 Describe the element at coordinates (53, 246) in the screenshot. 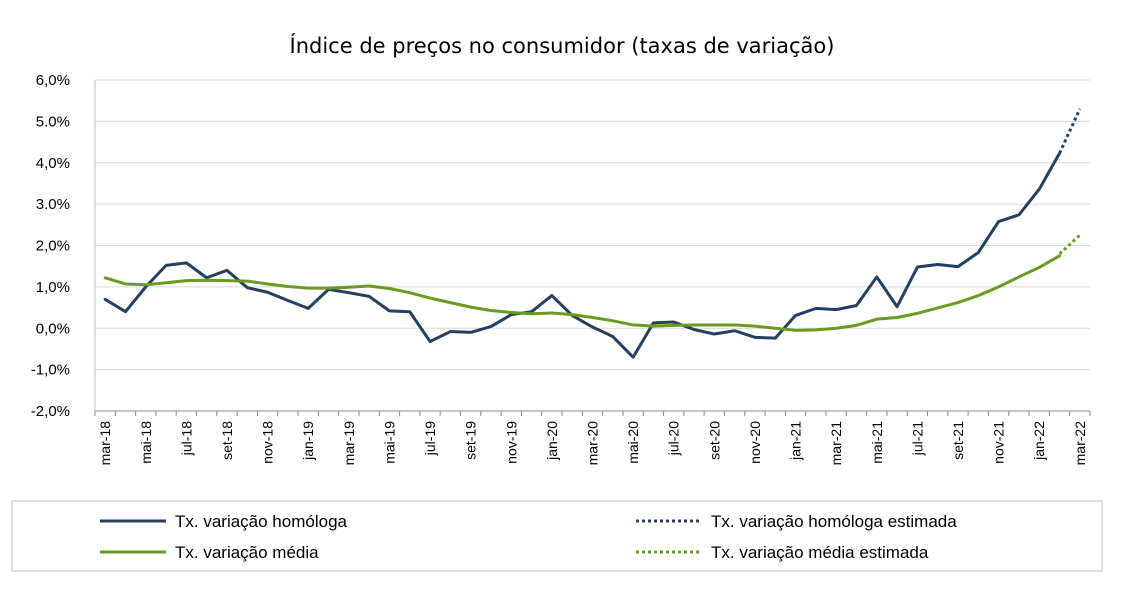

I see `y-tick-label: 2,0%` at that location.